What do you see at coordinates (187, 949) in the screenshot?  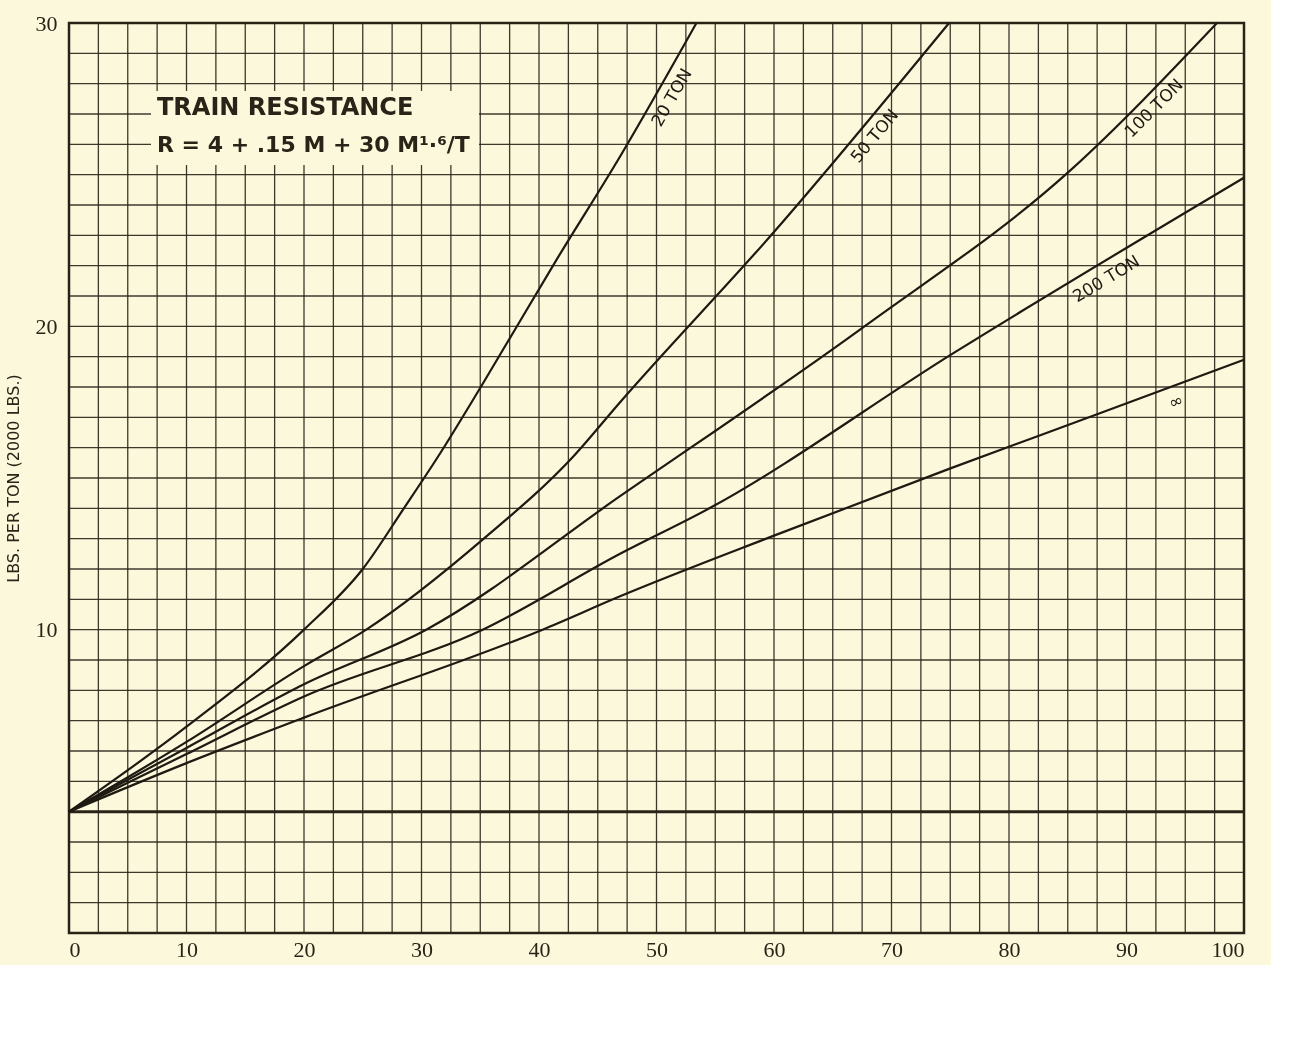 I see `x-tick-label: 10` at bounding box center [187, 949].